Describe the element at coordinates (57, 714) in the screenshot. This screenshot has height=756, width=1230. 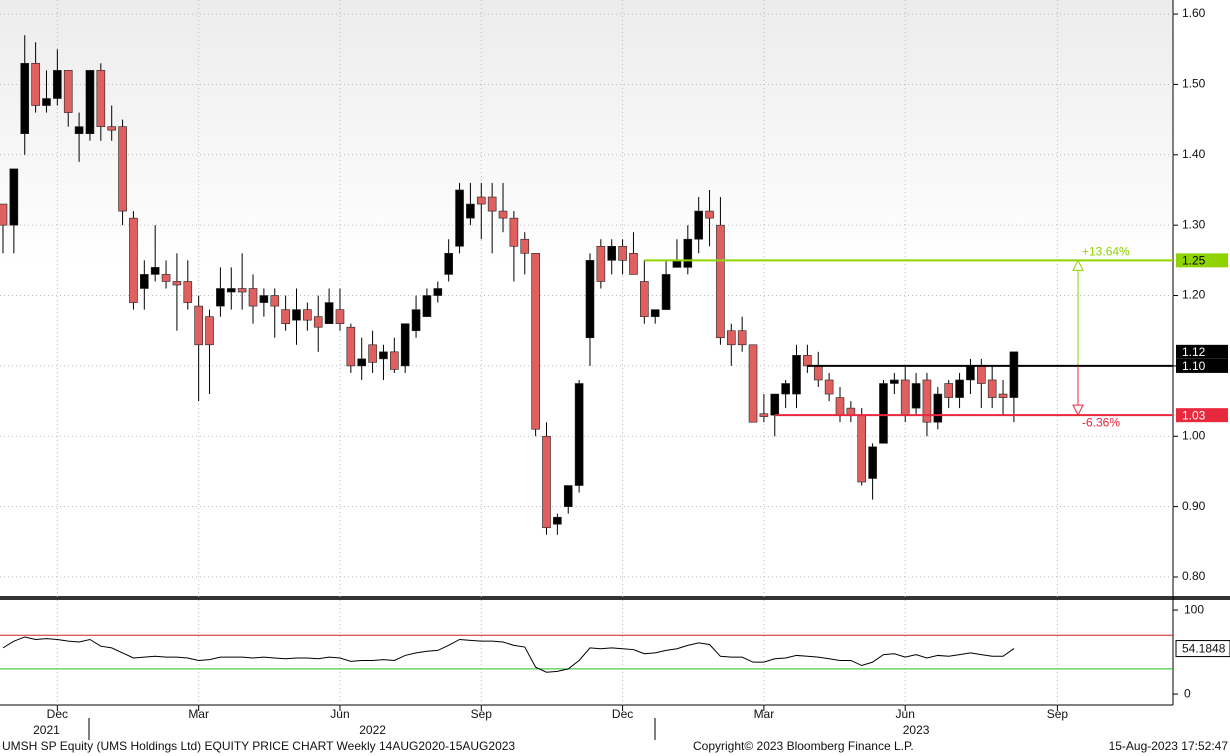
I see `x-tick-label: Dec` at that location.